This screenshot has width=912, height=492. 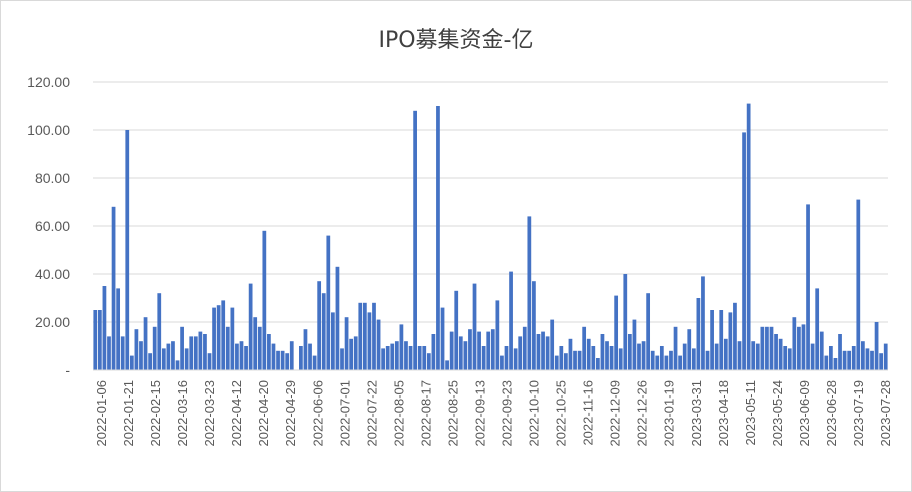 I want to click on x-tick-label: 2023-03-31, so click(x=696, y=413).